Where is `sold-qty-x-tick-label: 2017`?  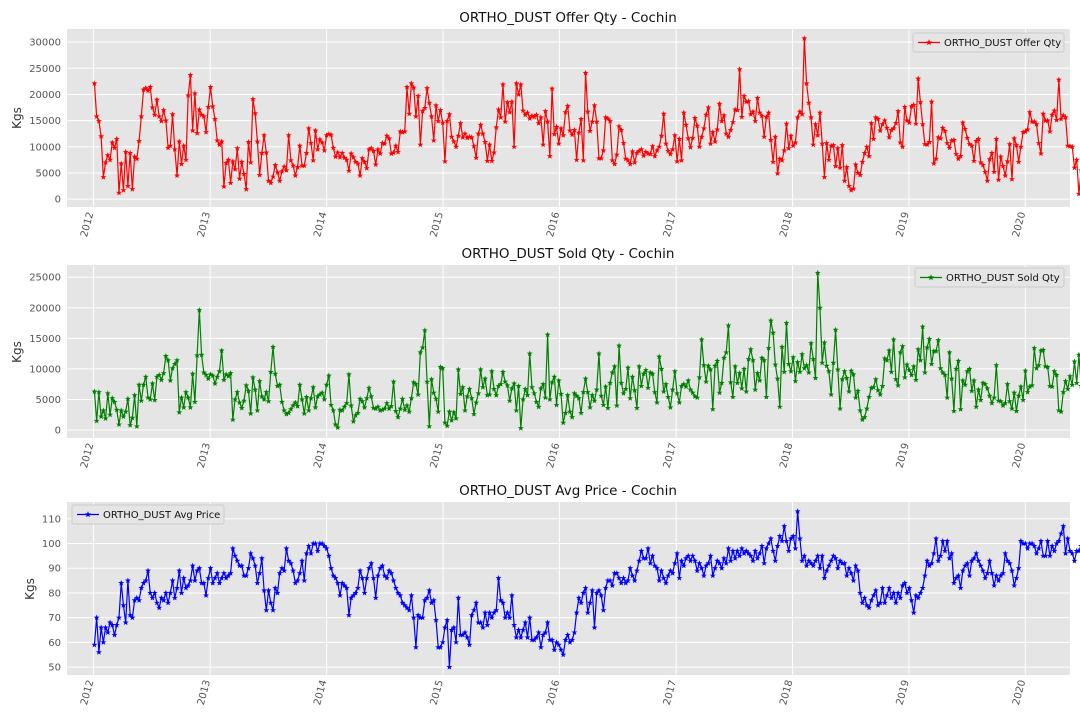 sold-qty-x-tick-label: 2017 is located at coordinates (670, 455).